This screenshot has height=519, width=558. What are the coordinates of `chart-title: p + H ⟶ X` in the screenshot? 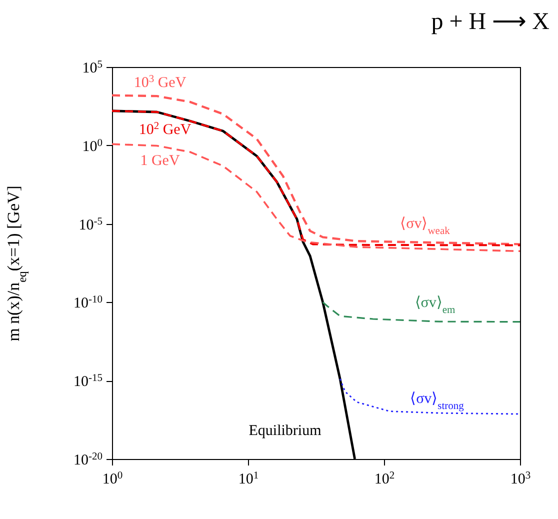 It's located at (490, 22).